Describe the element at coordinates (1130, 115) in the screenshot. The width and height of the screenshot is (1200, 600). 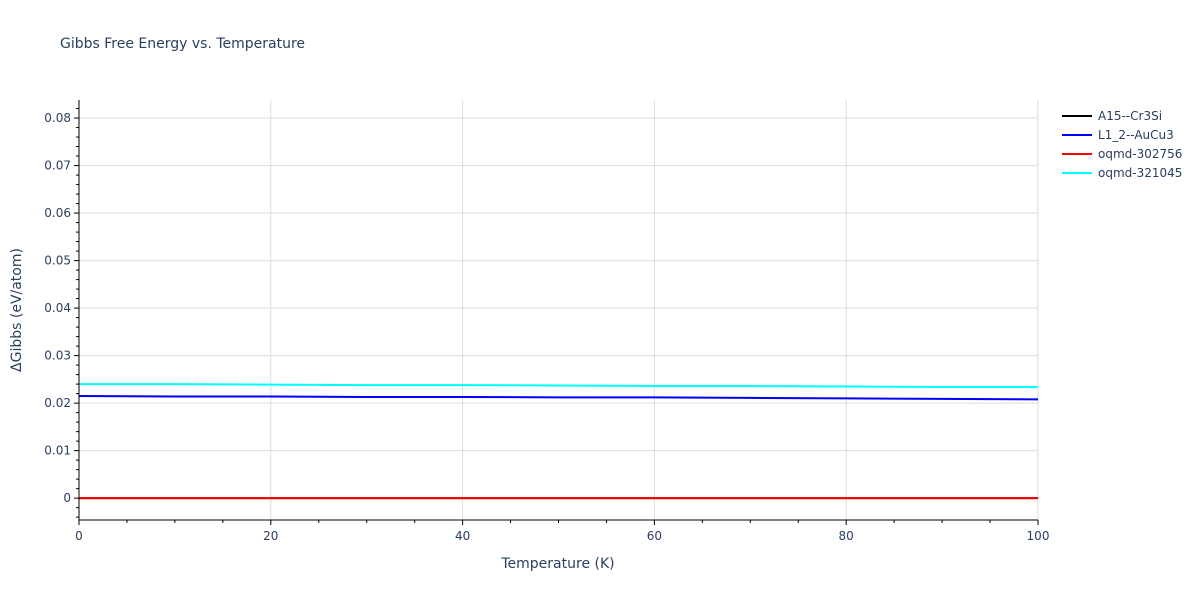
I see `legend-label: A15--Cr3Si` at that location.